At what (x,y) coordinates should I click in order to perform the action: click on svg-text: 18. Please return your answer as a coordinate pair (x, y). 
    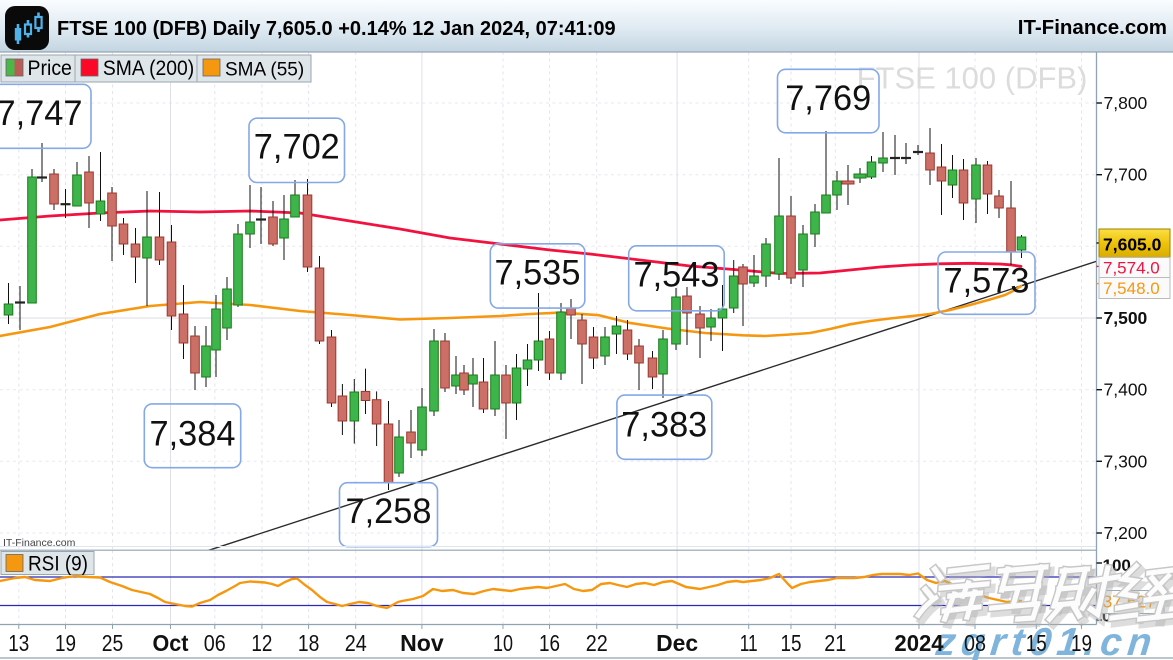
    Looking at the image, I should click on (309, 643).